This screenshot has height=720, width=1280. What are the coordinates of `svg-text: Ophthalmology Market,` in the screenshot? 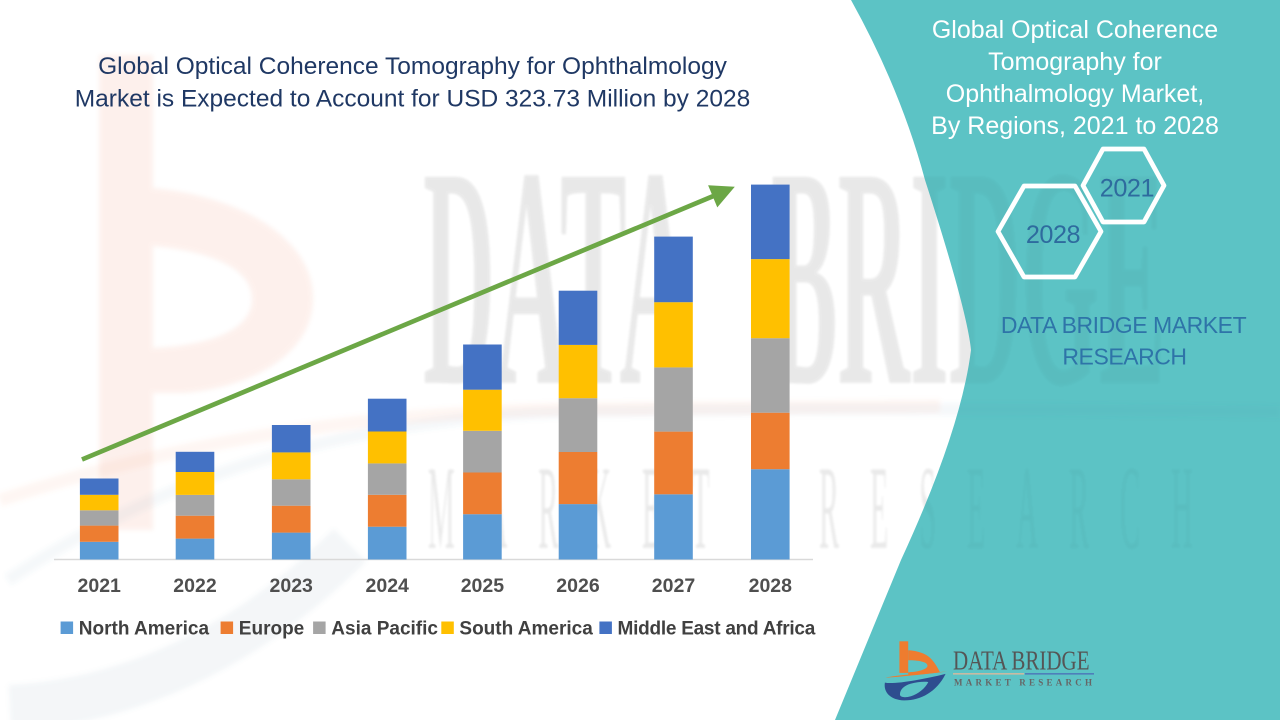 It's located at (1075, 94).